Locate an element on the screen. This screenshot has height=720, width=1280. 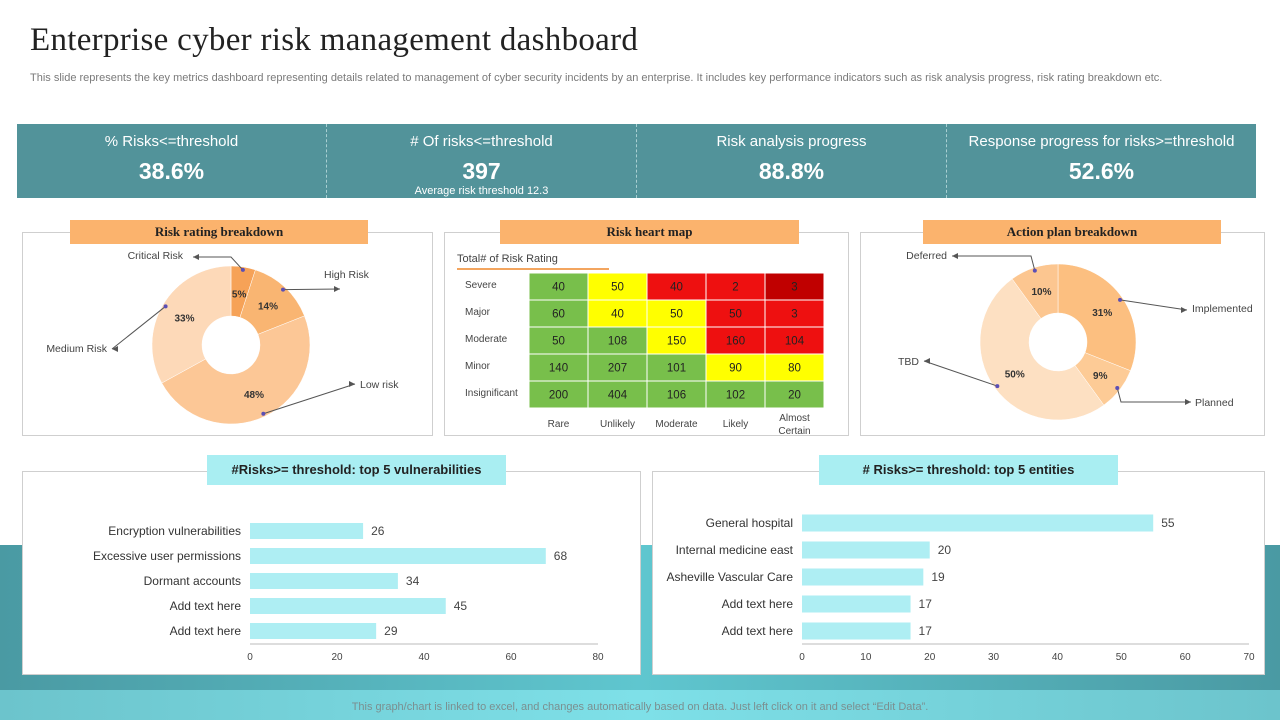
heatmap-cell-value: 60 is located at coordinates (558, 315).